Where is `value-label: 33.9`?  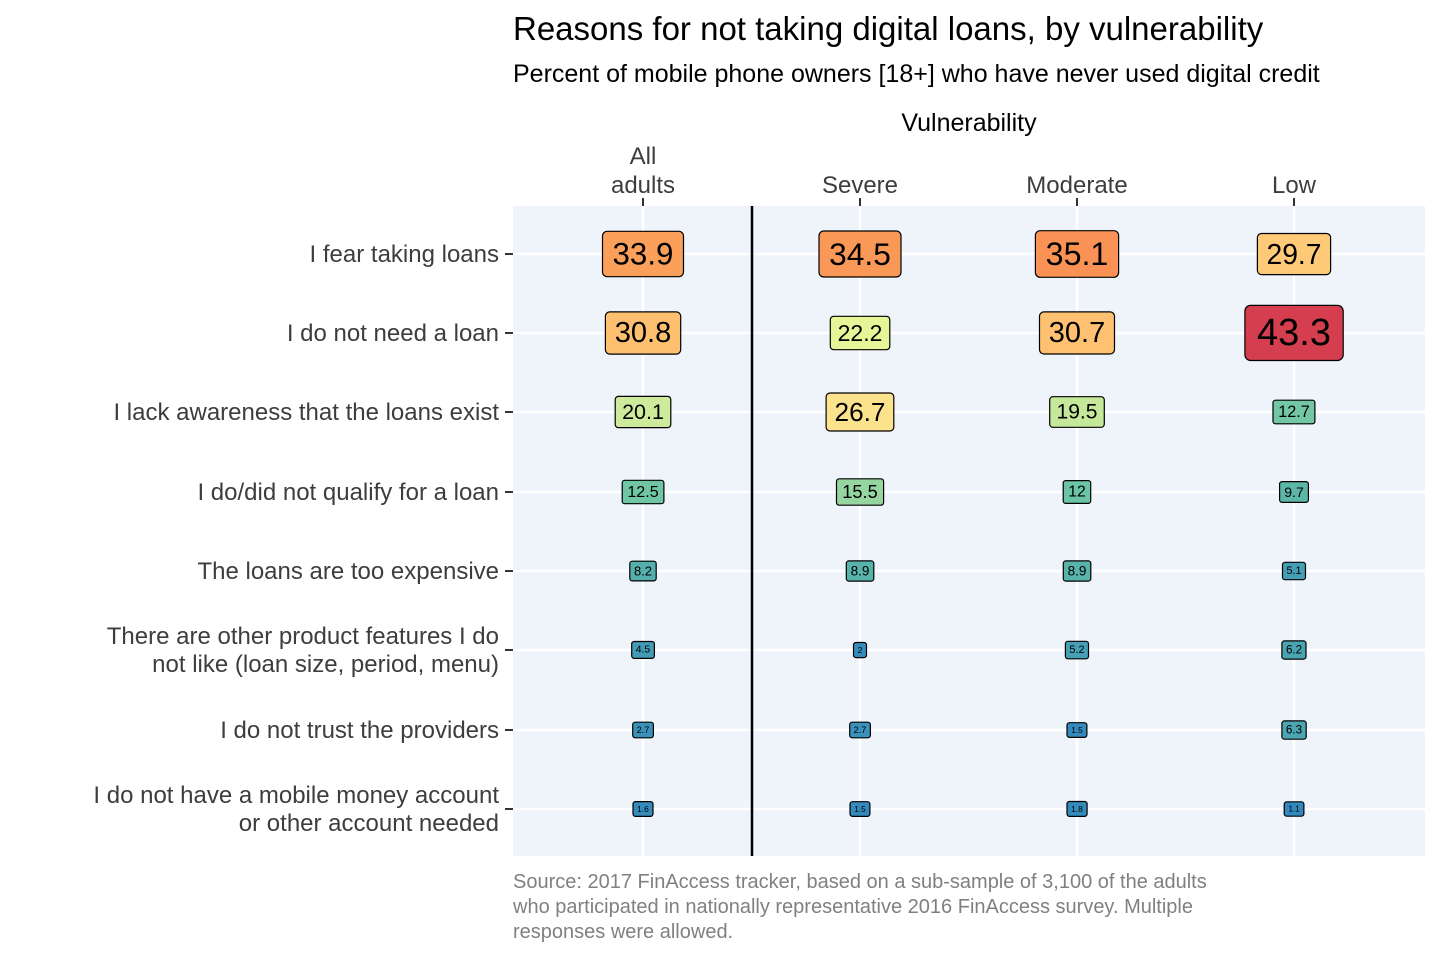 value-label: 33.9 is located at coordinates (643, 254).